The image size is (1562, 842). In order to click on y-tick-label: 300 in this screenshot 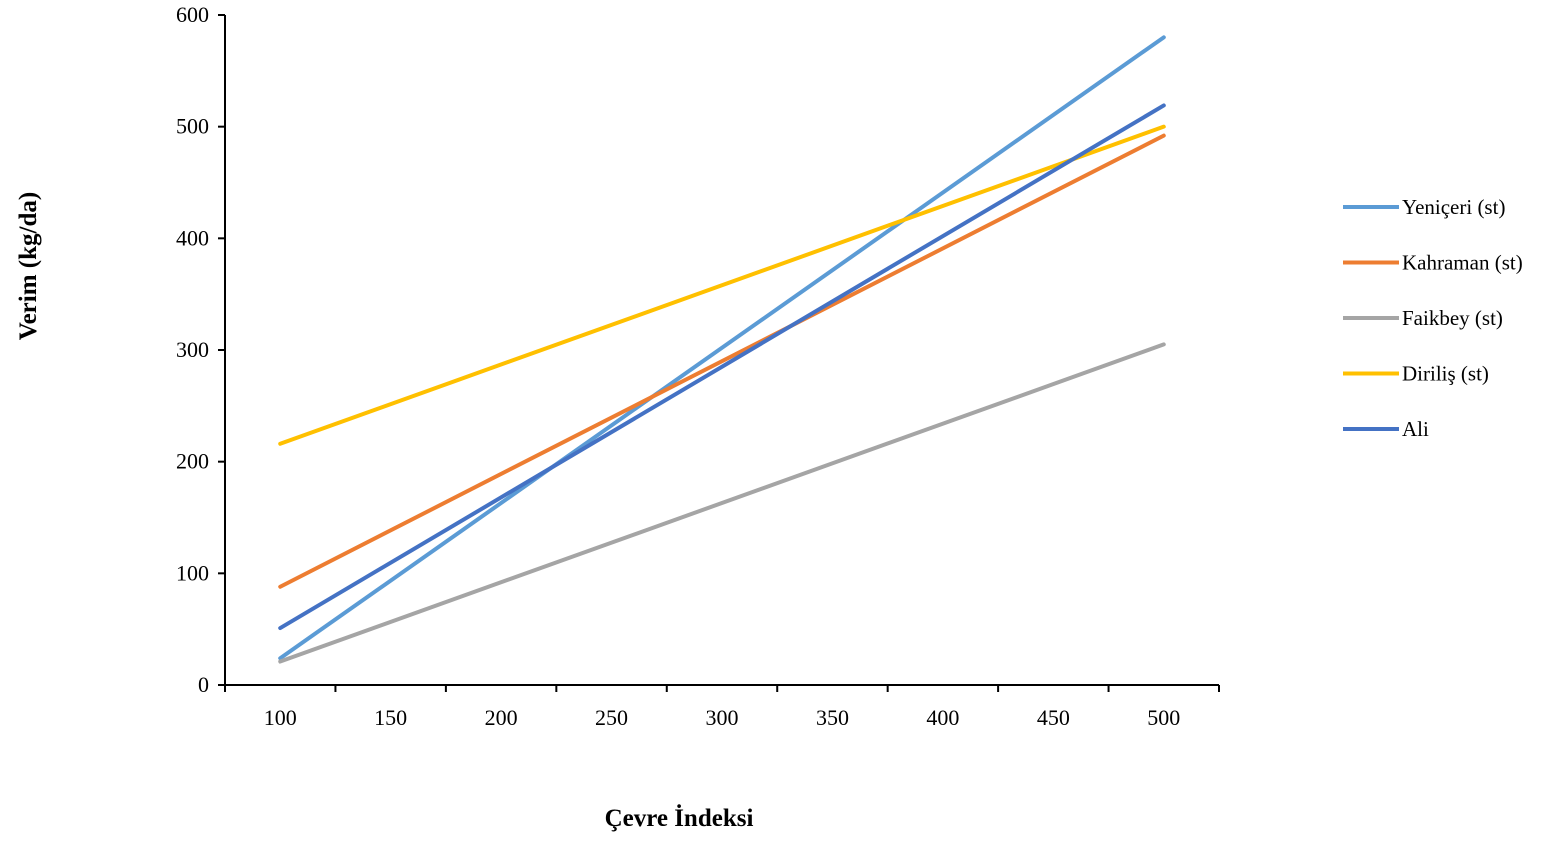, I will do `click(192, 349)`.